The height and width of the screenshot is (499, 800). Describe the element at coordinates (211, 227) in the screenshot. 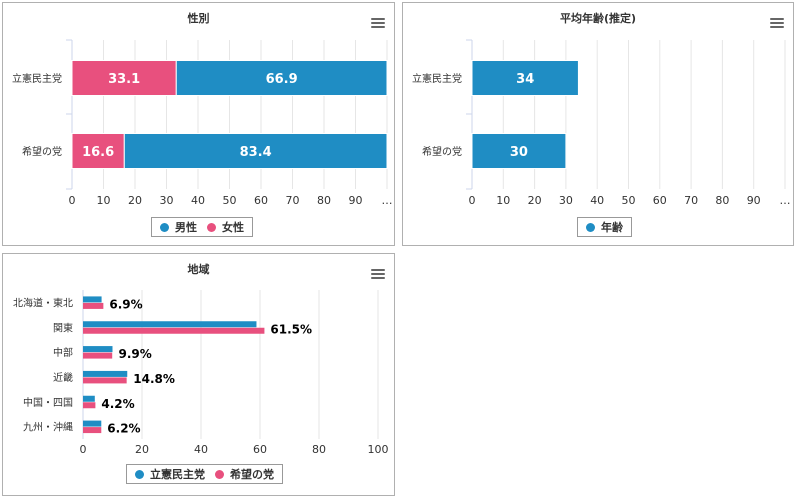

I see `legend-marker-female` at that location.